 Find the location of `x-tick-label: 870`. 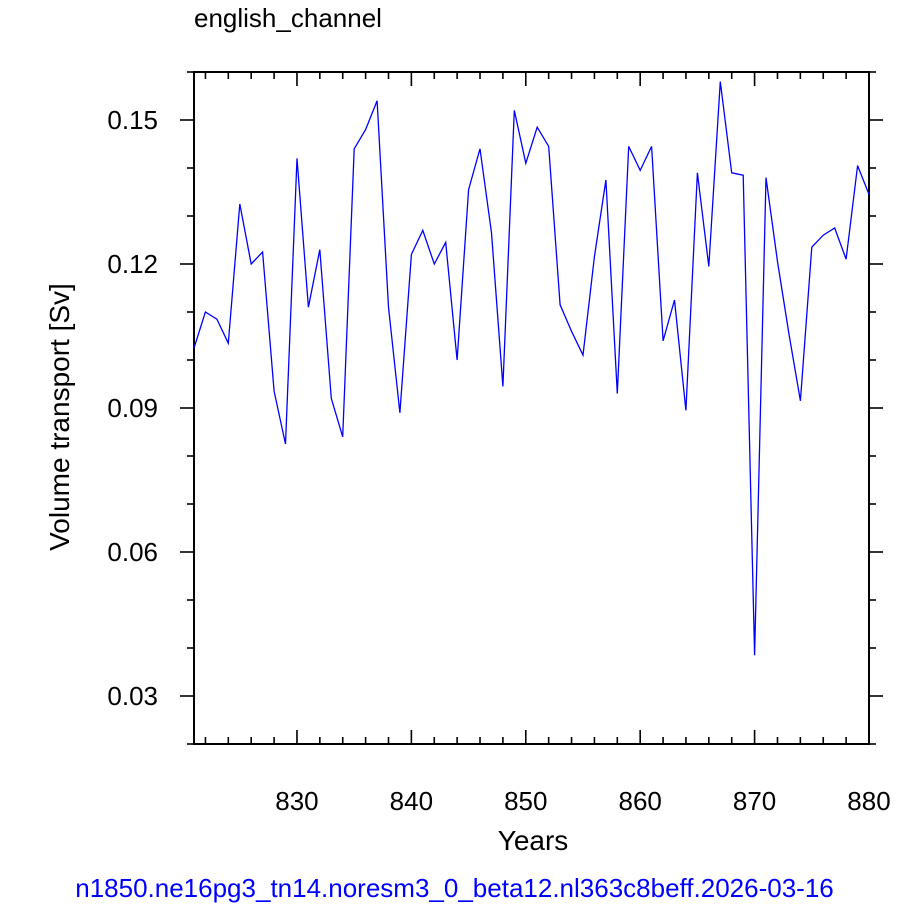

x-tick-label: 870 is located at coordinates (754, 801).